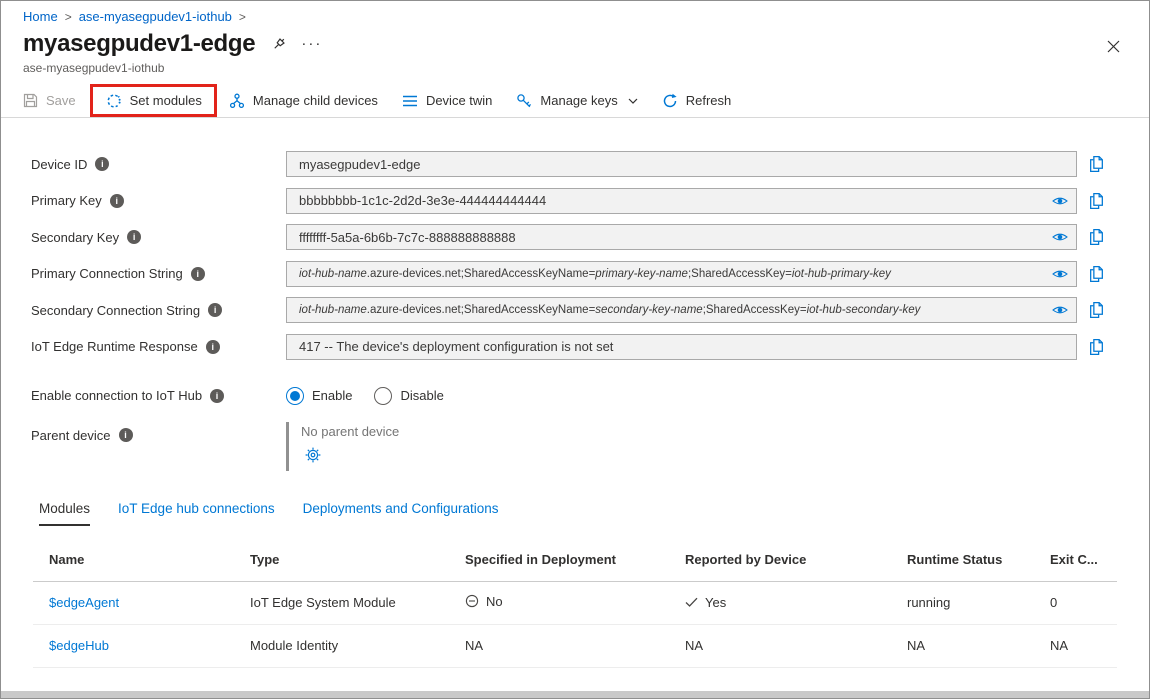 This screenshot has height=699, width=1150. What do you see at coordinates (295, 395) in the screenshot?
I see `radio-selected-icon` at bounding box center [295, 395].